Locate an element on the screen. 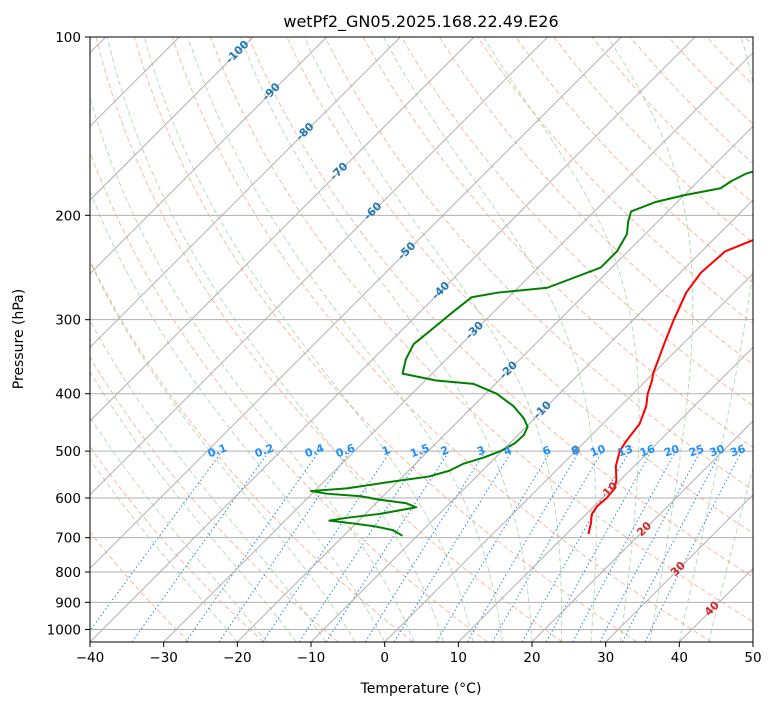 The height and width of the screenshot is (708, 775). x-tick-label: 30 is located at coordinates (605, 658).